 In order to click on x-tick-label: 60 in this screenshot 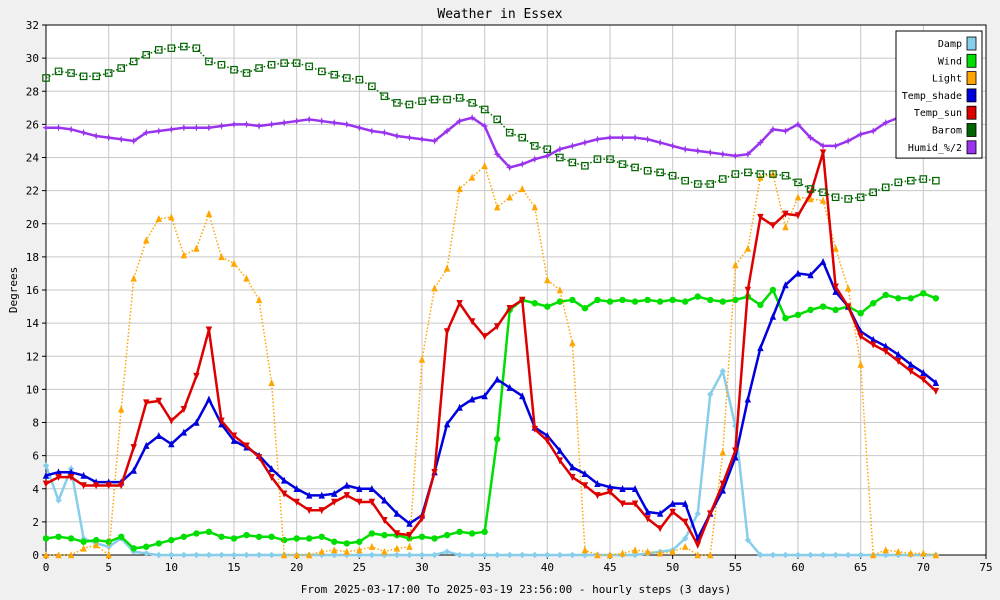, I will do `click(797, 567)`.